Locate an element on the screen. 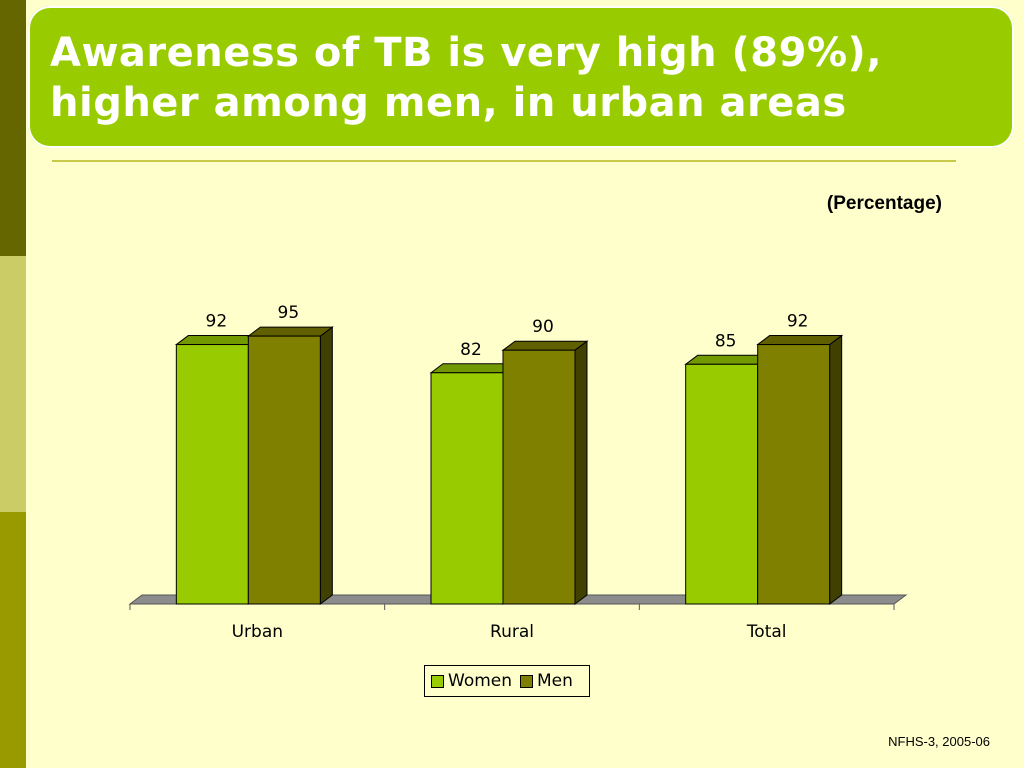 Image resolution: width=1024 pixels, height=768 pixels. x-tick-label-urban: Urban is located at coordinates (257, 632).